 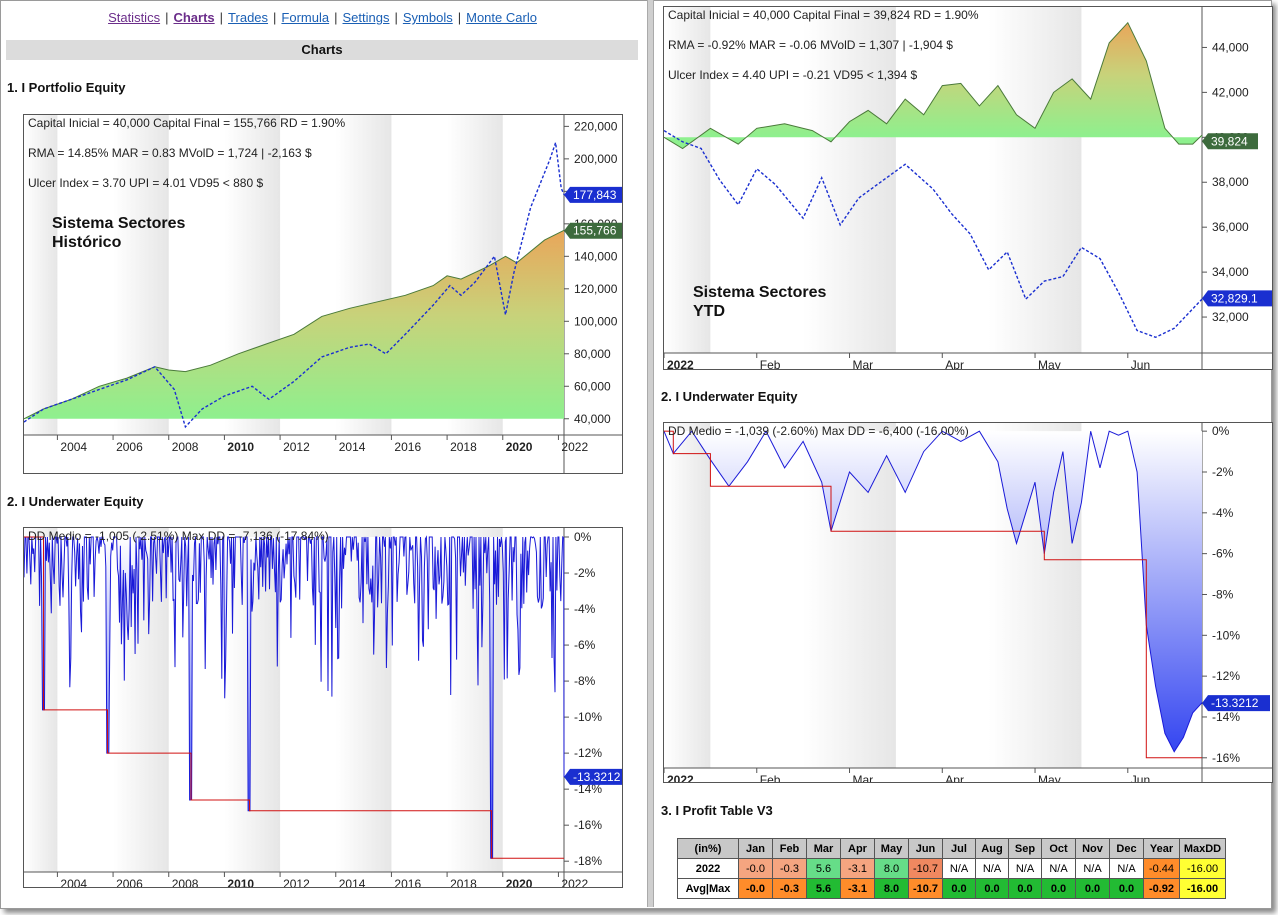 I want to click on nav-link-formula: Formula, so click(x=305, y=17).